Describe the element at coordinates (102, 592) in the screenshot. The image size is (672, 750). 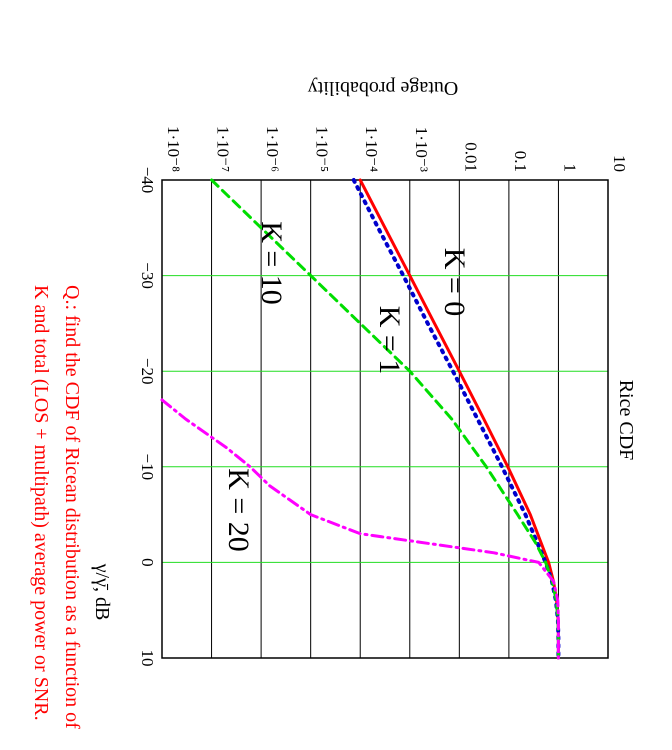
I see `x-axis-label: γ/γ̄, dB` at that location.